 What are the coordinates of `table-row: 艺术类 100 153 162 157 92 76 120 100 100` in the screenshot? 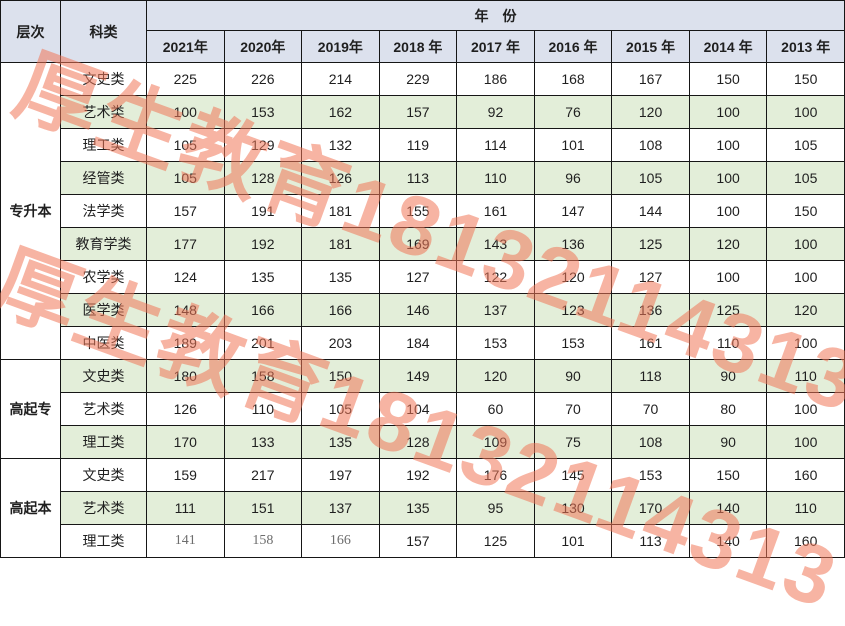 It's located at (423, 112).